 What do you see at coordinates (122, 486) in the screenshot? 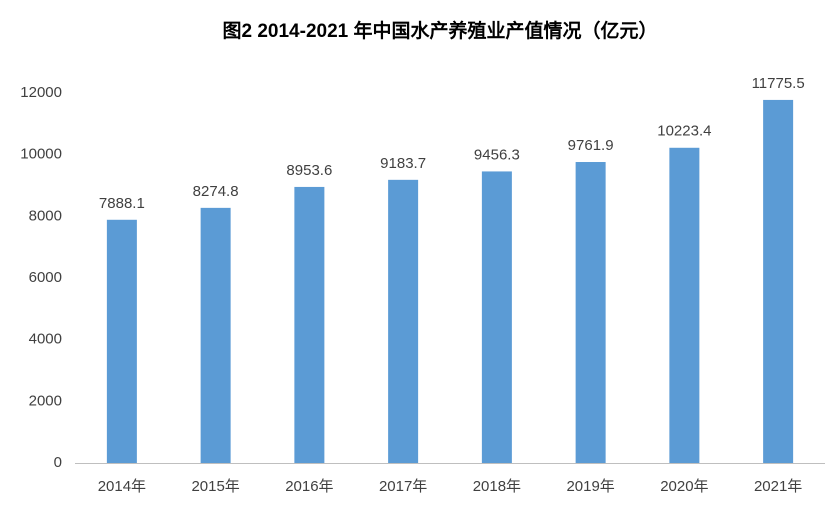
I see `x-tick-label: 2014年` at bounding box center [122, 486].